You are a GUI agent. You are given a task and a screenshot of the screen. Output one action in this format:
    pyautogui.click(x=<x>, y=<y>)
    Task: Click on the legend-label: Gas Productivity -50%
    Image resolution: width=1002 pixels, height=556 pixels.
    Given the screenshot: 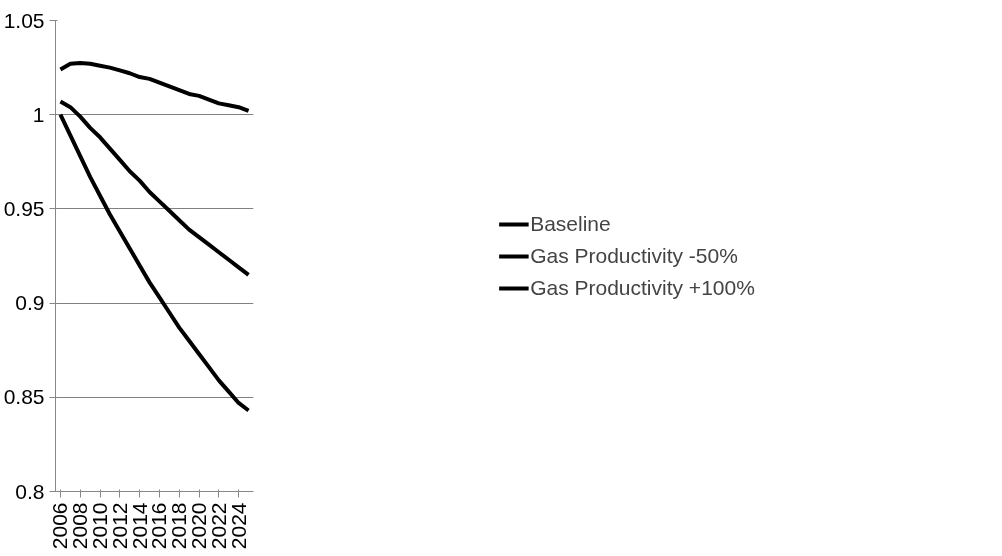 What is the action you would take?
    pyautogui.click(x=634, y=255)
    